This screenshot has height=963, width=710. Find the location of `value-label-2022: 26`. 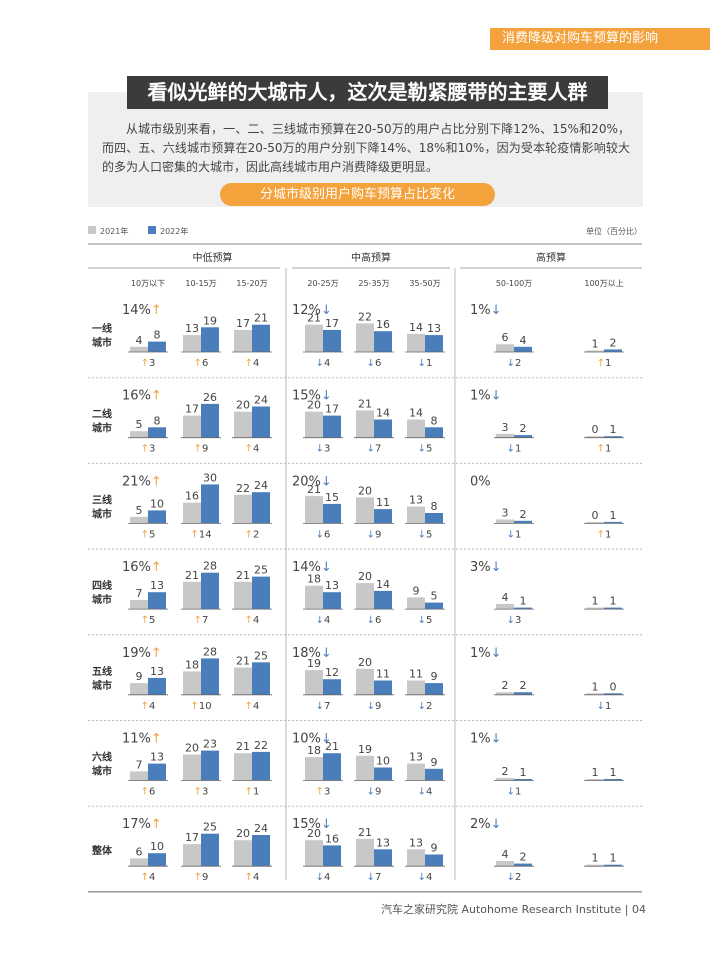

value-label-2022: 26 is located at coordinates (210, 397).